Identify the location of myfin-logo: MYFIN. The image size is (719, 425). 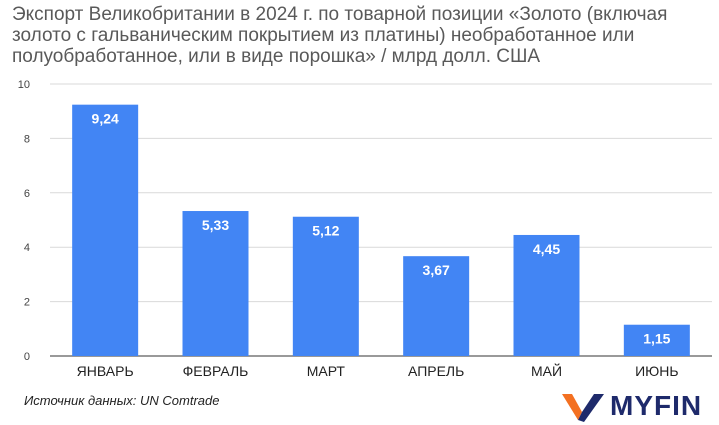
(631, 406).